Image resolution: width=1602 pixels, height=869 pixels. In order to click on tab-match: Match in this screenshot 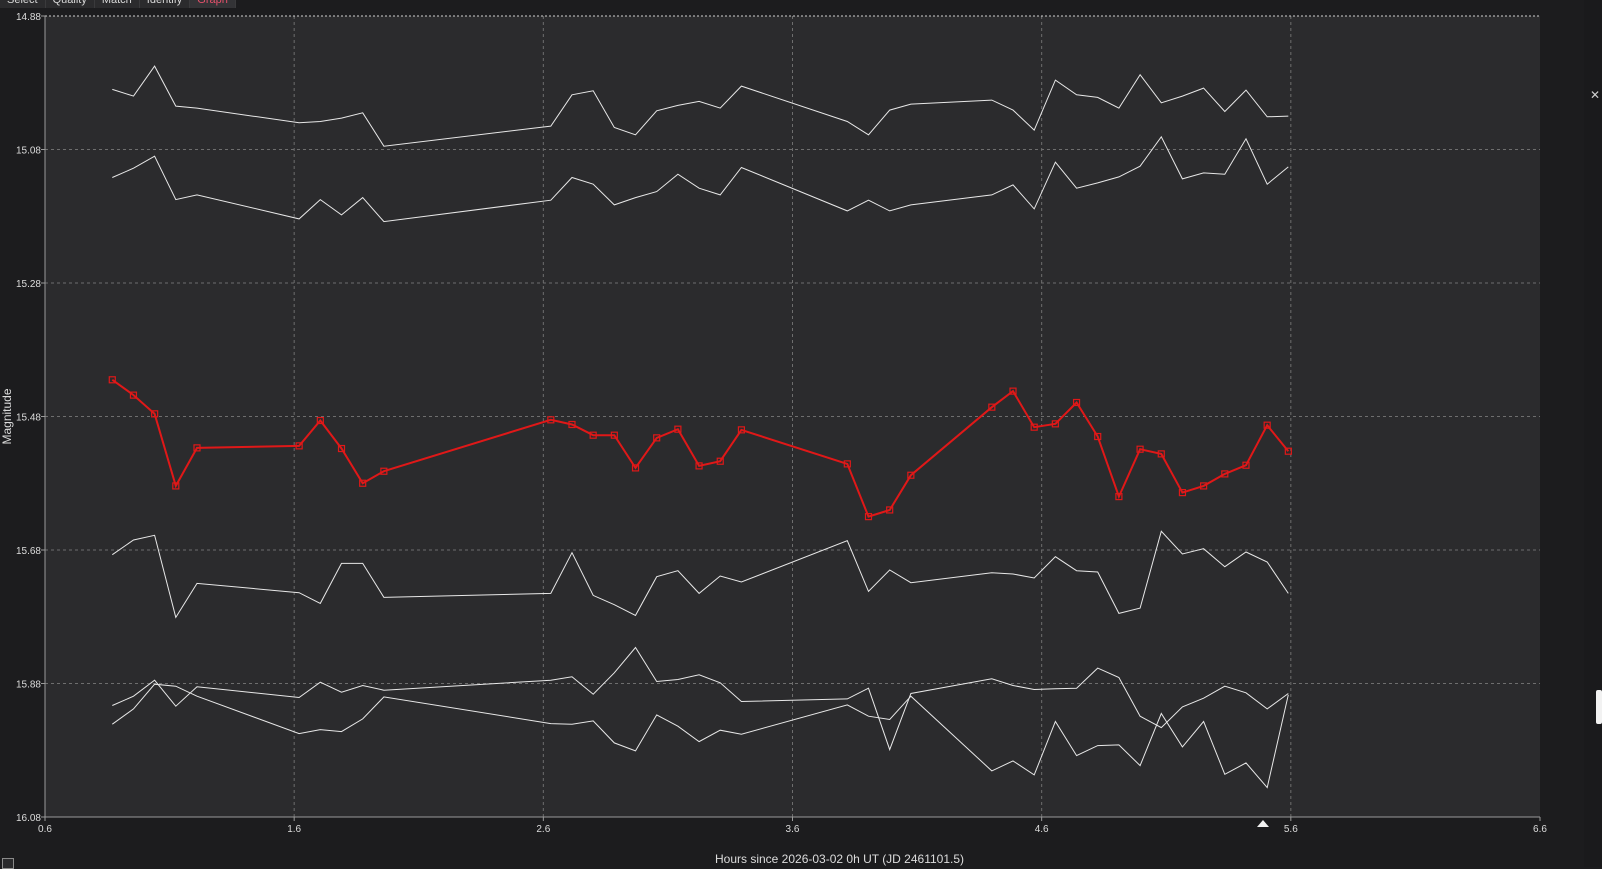, I will do `click(117, 4)`.